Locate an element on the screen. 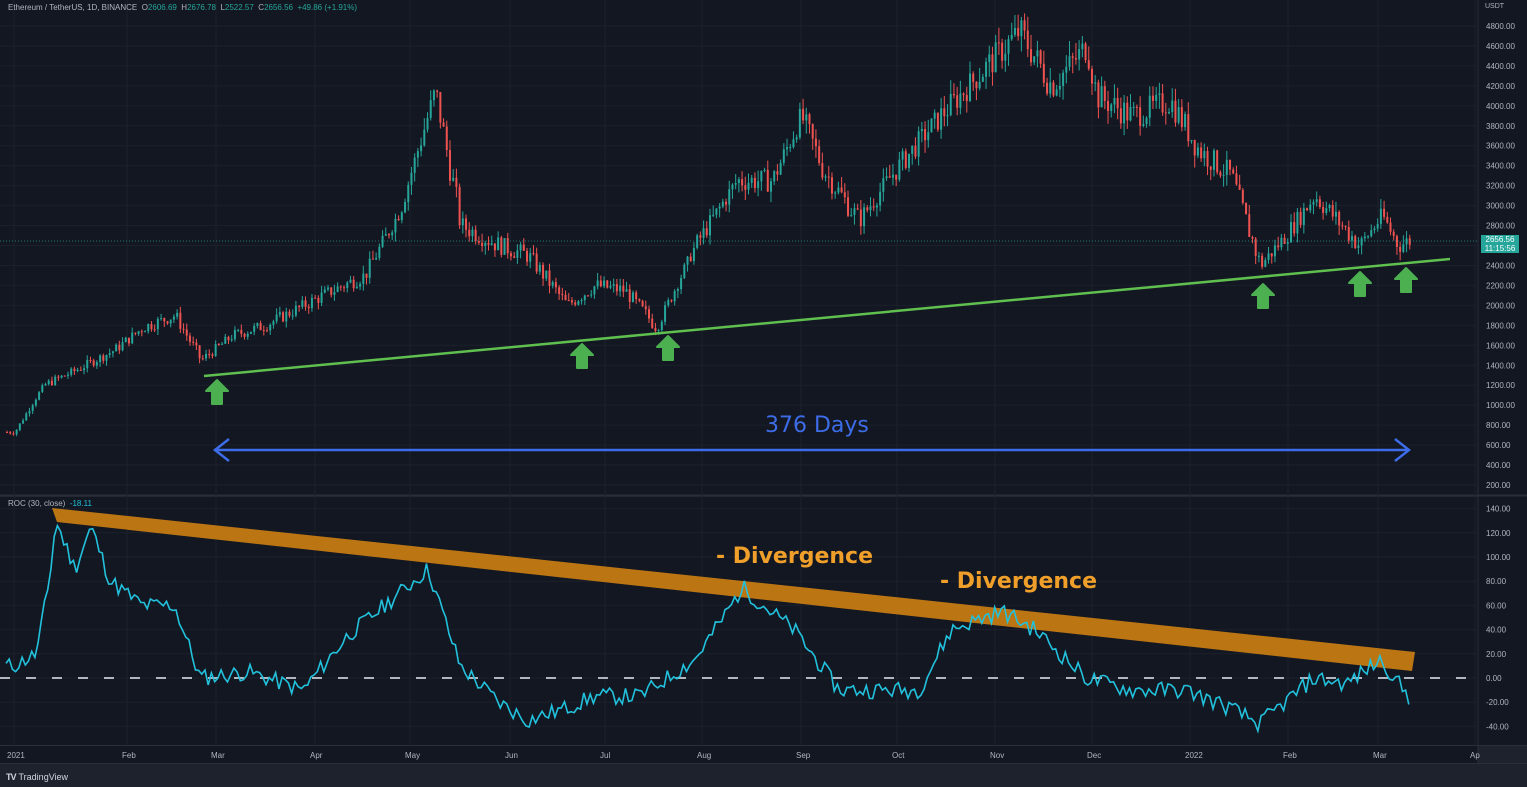  svg-text: 2800.00 is located at coordinates (1500, 226).